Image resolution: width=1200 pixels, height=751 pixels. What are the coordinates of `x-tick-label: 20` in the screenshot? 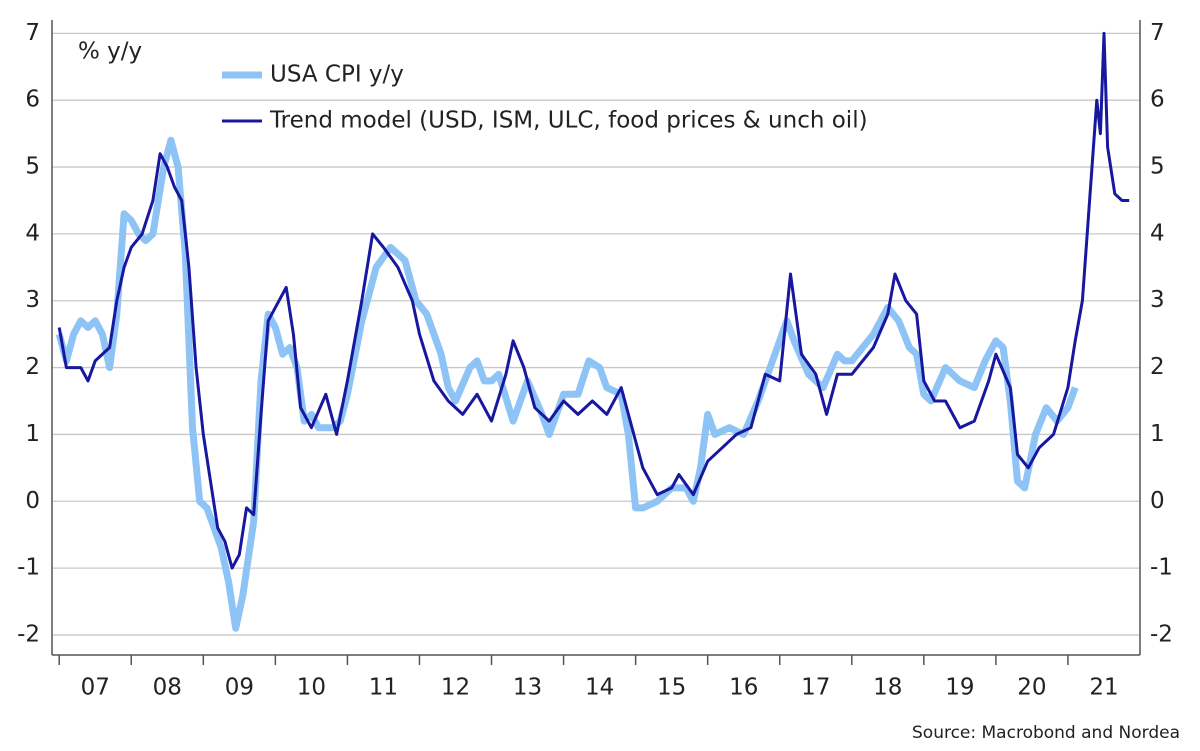 It's located at (1031, 688).